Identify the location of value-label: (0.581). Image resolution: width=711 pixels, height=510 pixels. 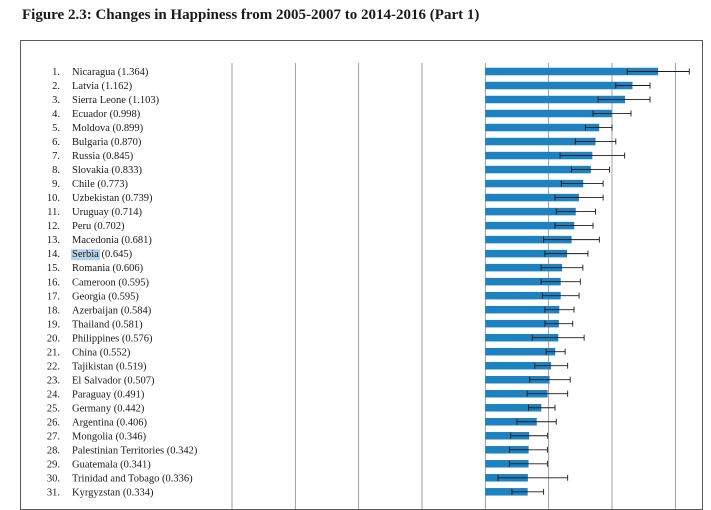
(126, 324).